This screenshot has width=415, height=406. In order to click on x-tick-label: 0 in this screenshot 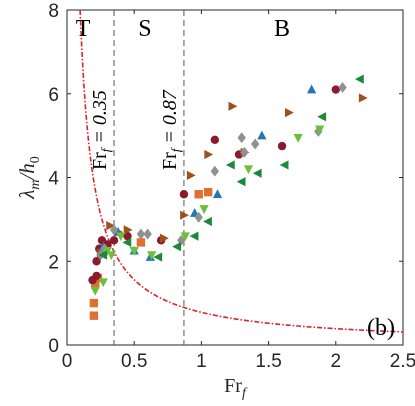, I will do `click(67, 361)`.